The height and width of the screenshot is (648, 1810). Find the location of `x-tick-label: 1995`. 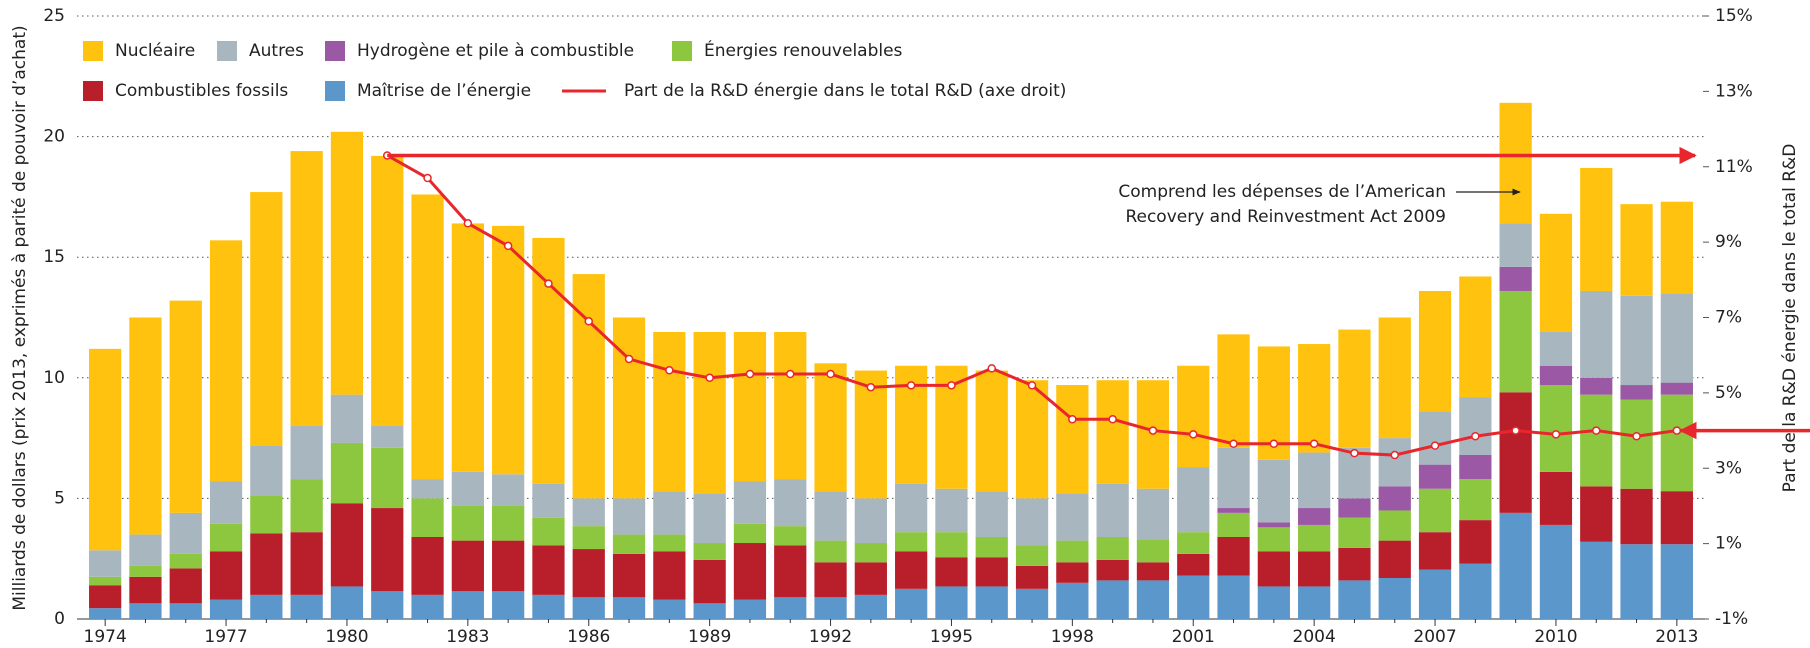

x-tick-label: 1995 is located at coordinates (951, 637).